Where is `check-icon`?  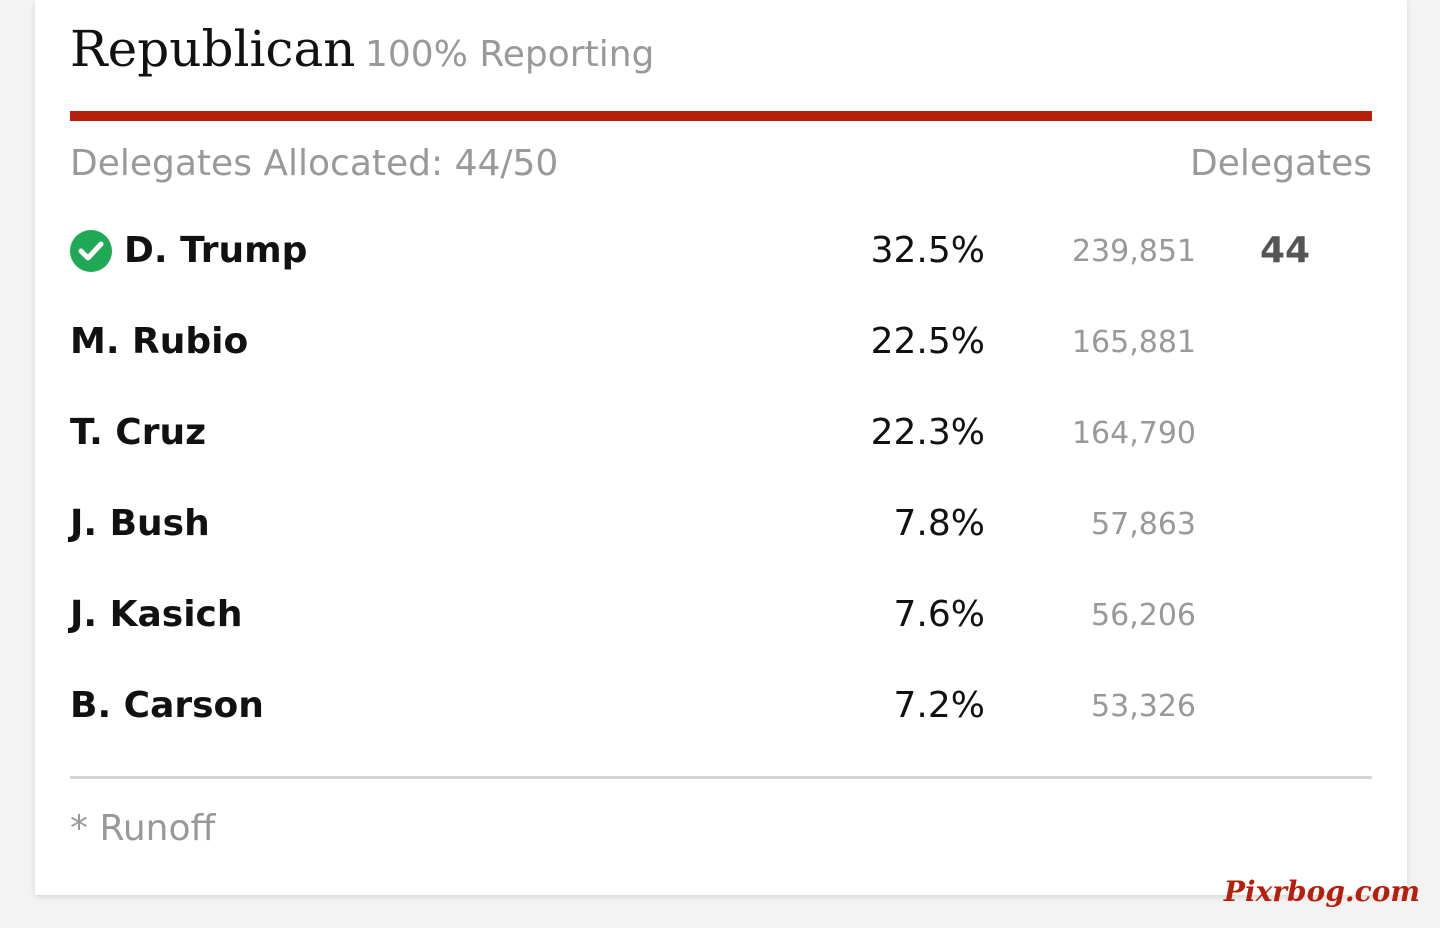 check-icon is located at coordinates (91, 251).